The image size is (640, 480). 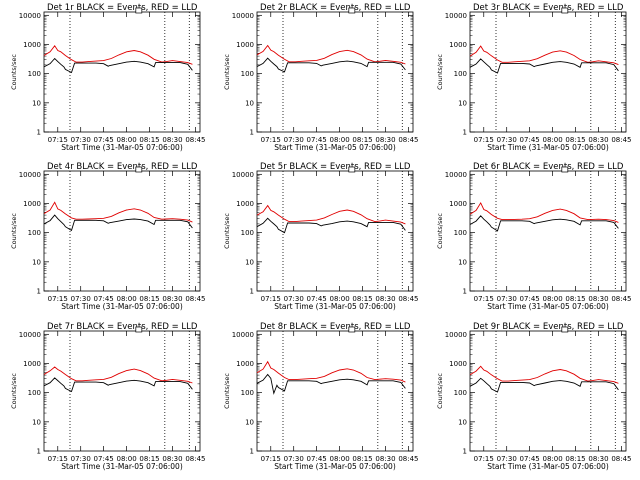 I want to click on panel-3-ytick-label: 100, so click(x=460, y=74).